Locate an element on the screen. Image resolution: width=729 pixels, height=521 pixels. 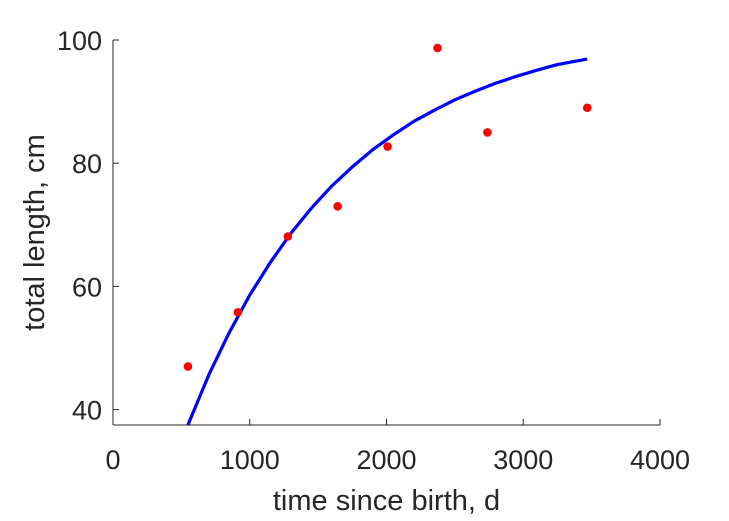
y-tick-label: 80 is located at coordinates (87, 164).